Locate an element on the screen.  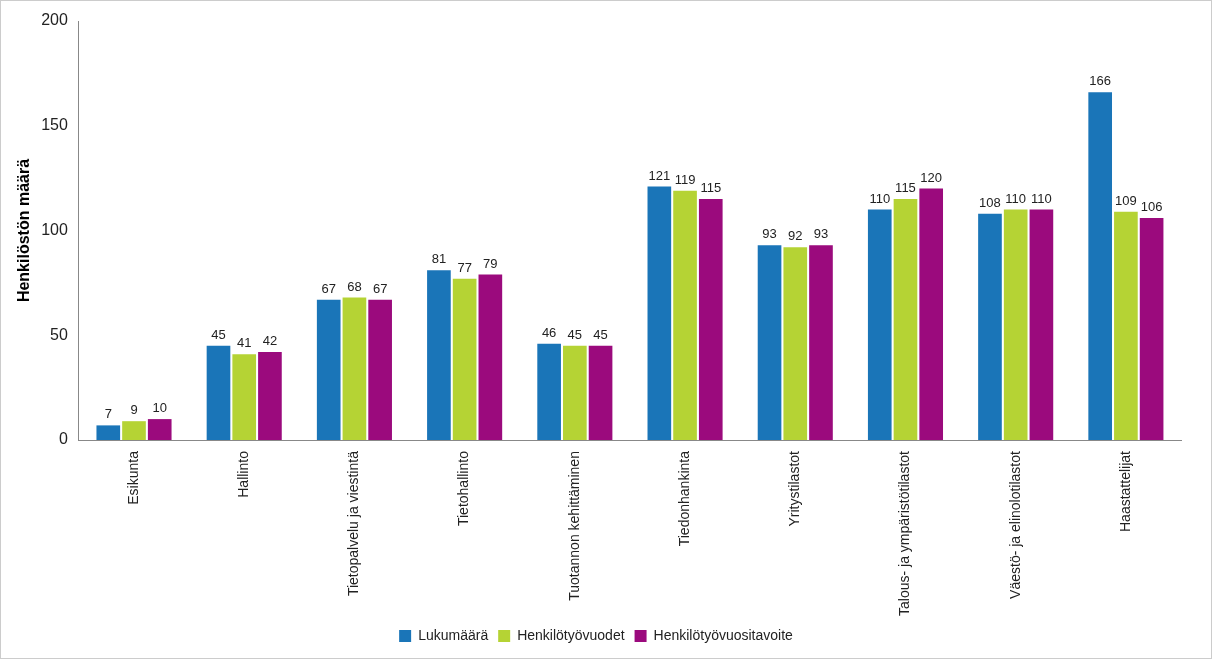
data-label: 109 is located at coordinates (1126, 200).